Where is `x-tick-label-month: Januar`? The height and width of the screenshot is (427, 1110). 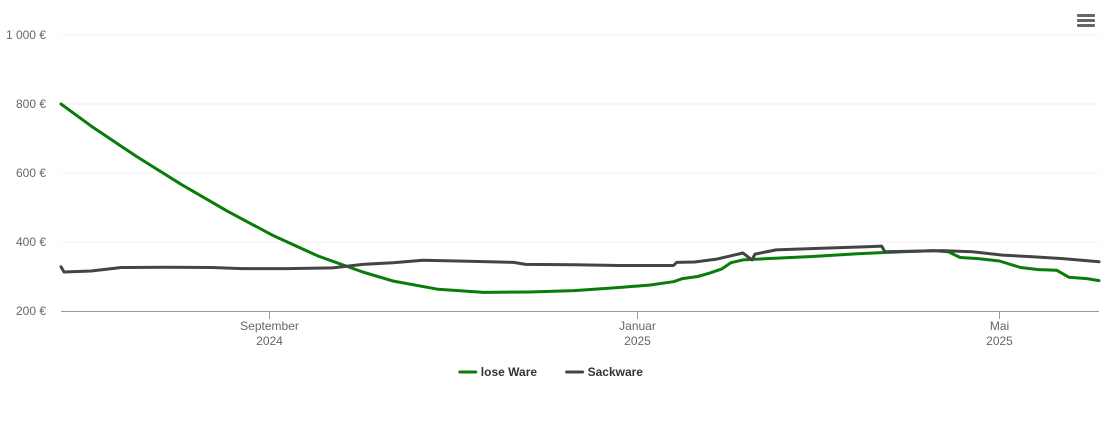
x-tick-label-month: Januar is located at coordinates (637, 326).